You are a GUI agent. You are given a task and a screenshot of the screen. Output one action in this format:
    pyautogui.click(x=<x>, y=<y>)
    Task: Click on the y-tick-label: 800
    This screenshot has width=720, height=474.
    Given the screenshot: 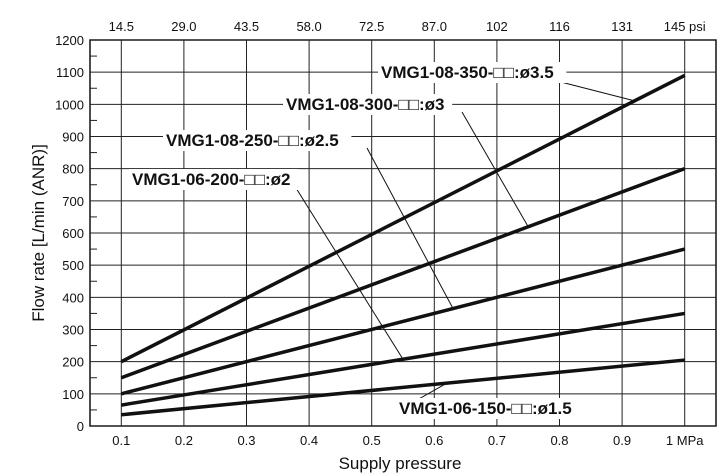 What is the action you would take?
    pyautogui.click(x=73, y=169)
    